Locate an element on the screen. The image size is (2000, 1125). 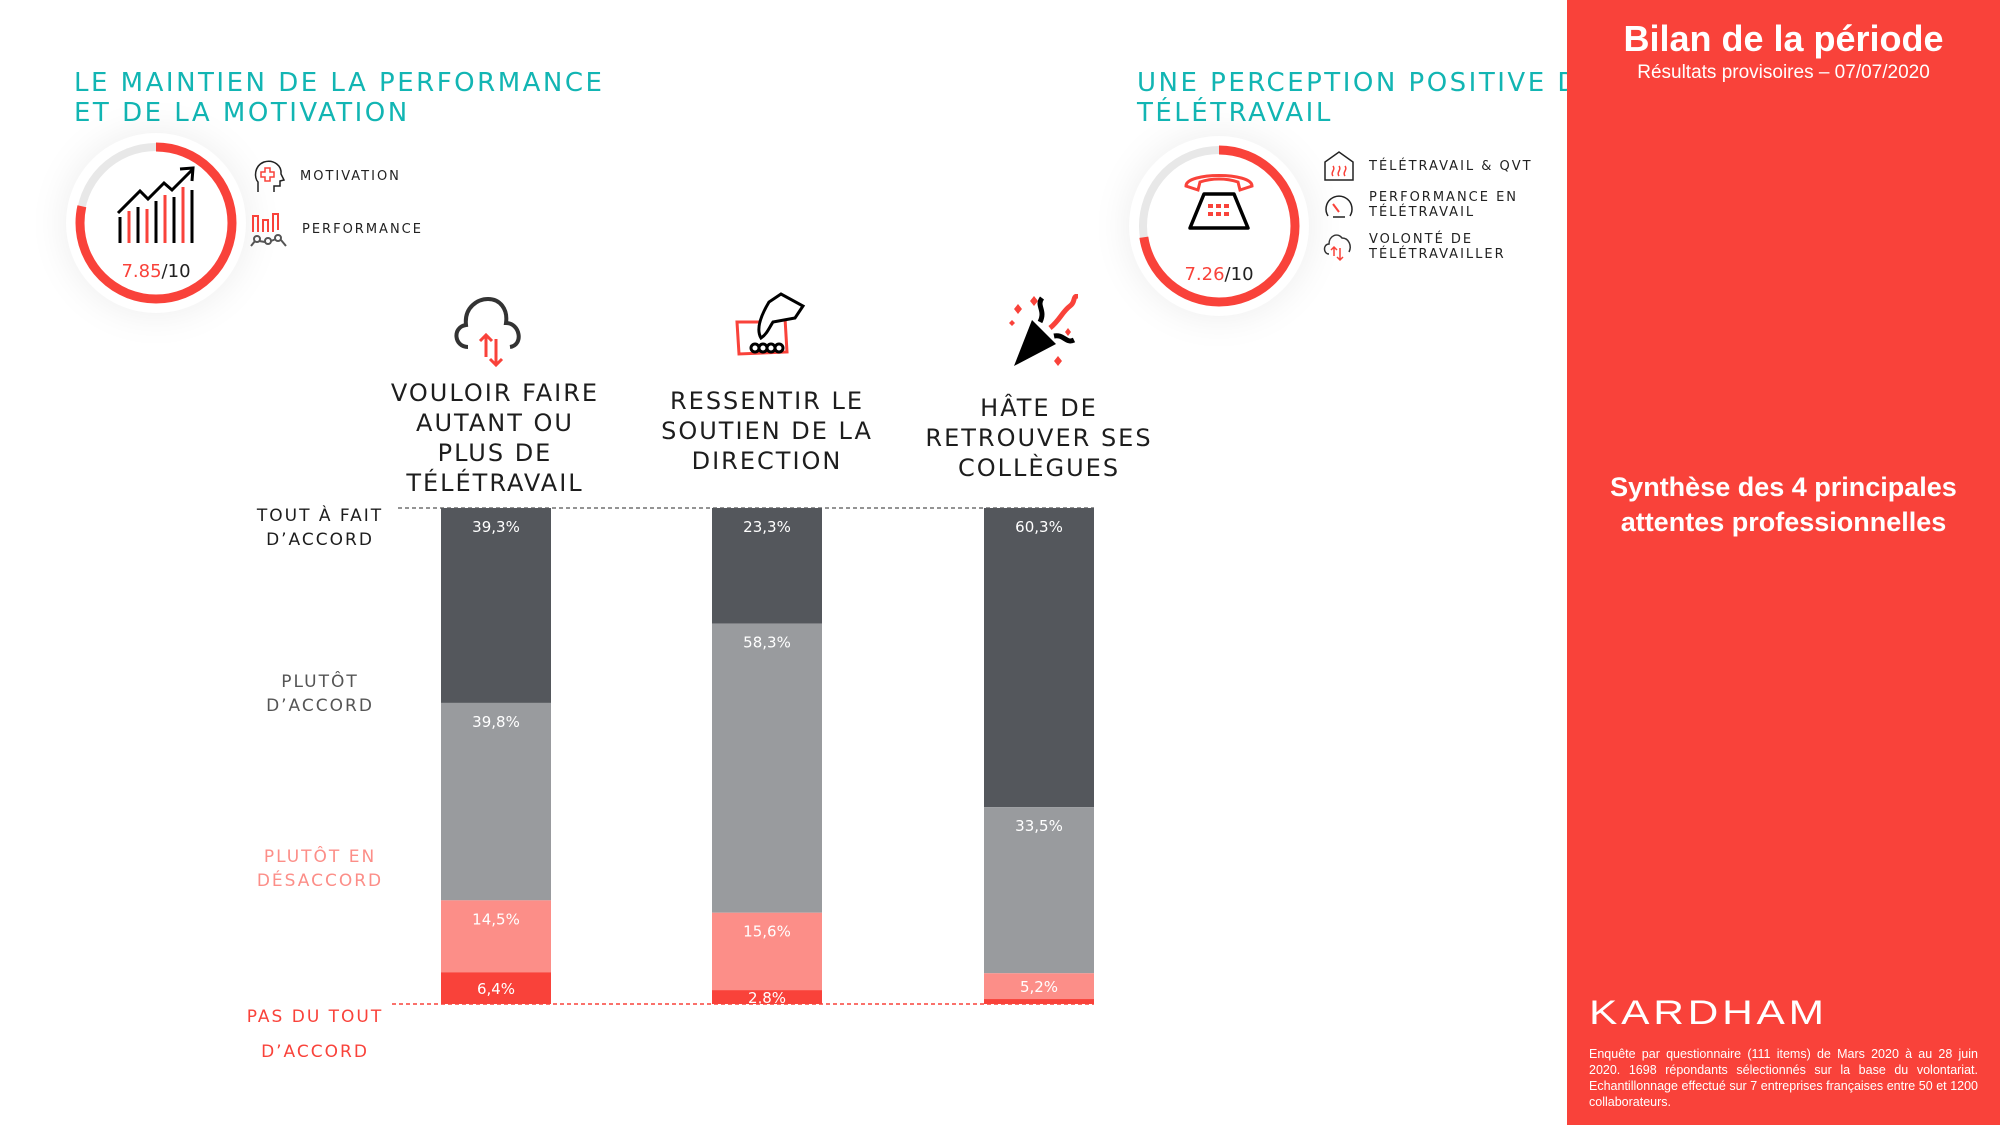
bar-value-label: 6,4% is located at coordinates (496, 989).